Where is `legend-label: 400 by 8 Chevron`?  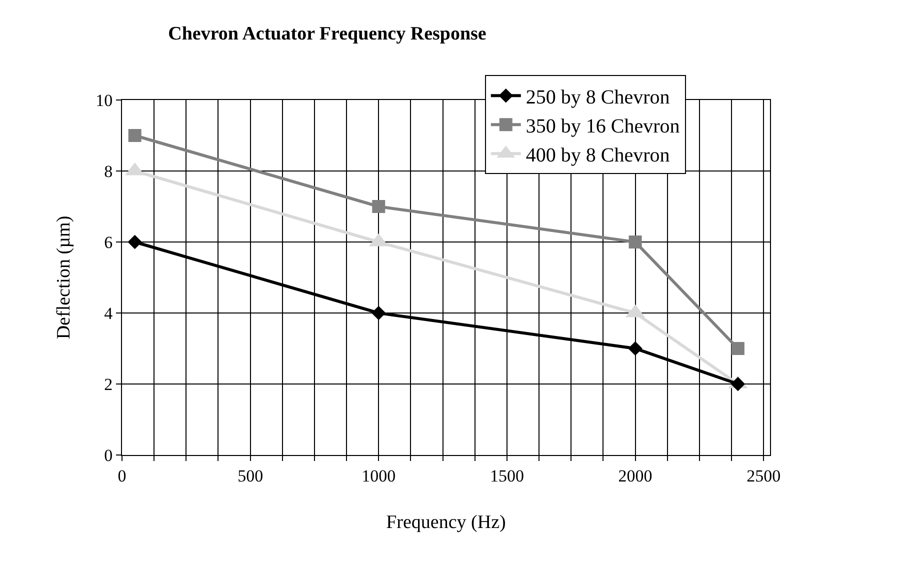 legend-label: 400 by 8 Chevron is located at coordinates (598, 155).